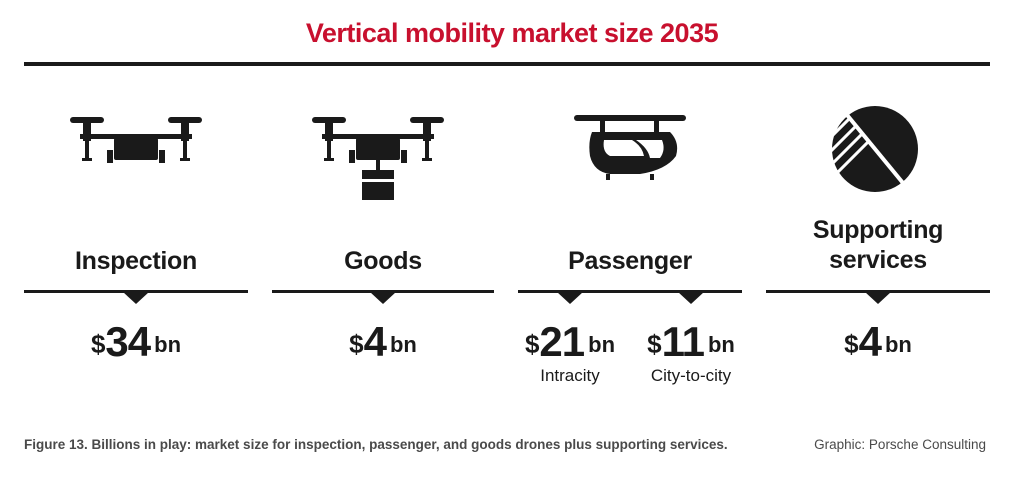 This screenshot has height=484, width=1024. Describe the element at coordinates (900, 444) in the screenshot. I see `graphic-credit: Graphic: Porsche Consulting` at that location.